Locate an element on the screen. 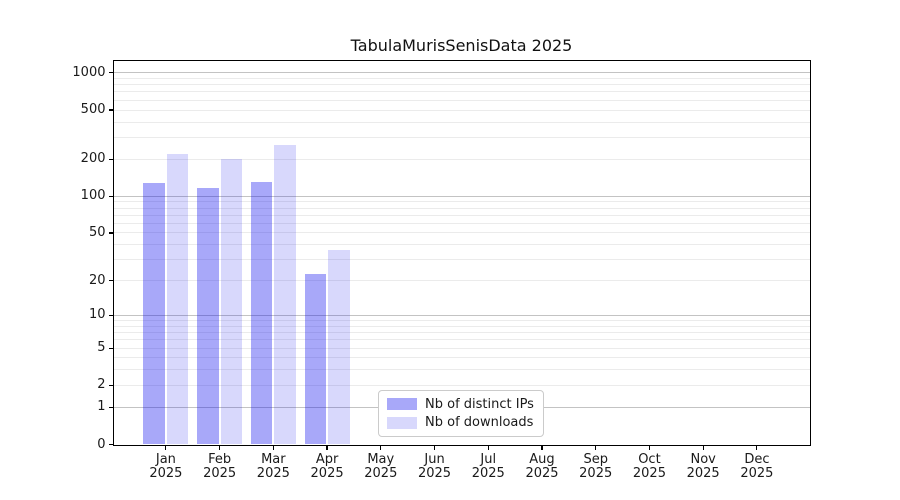 Image resolution: width=900 pixels, height=500 pixels. x-tick-label-oct: Oct 2025 is located at coordinates (649, 466).